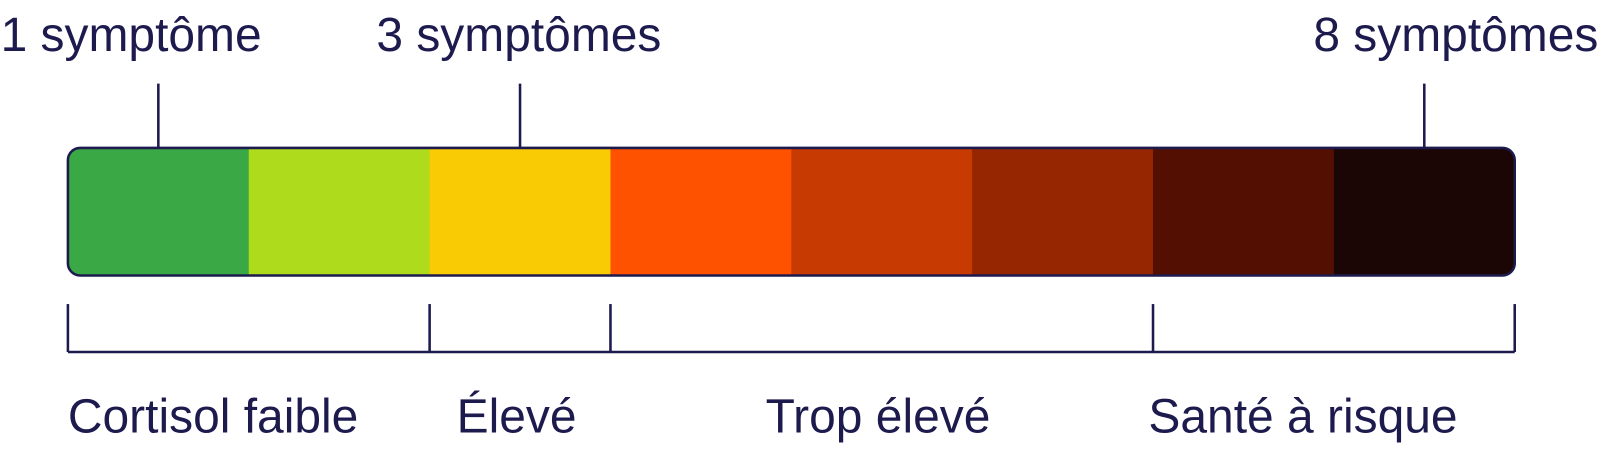 The width and height of the screenshot is (1601, 452). What do you see at coordinates (878, 417) in the screenshot?
I see `range-label: Trop élevé` at bounding box center [878, 417].